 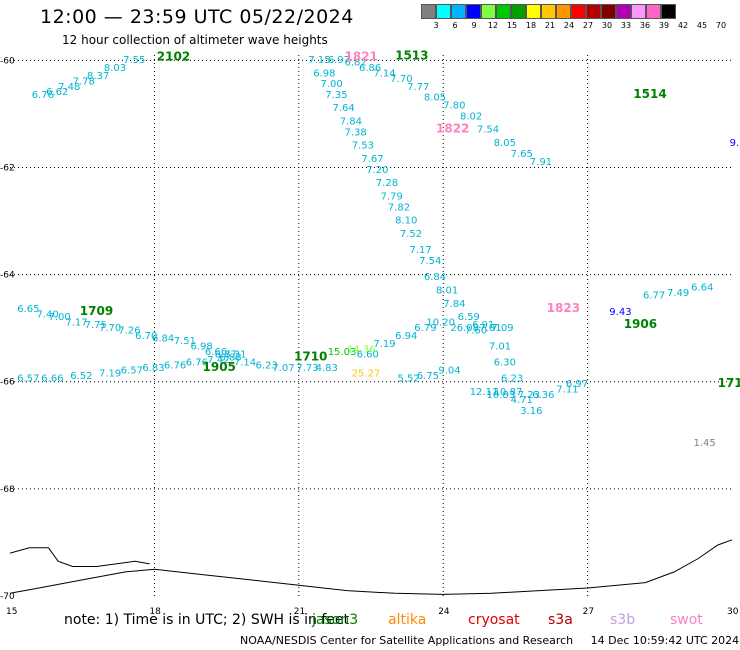 What do you see at coordinates (69, 87) in the screenshot?
I see `wave-height-point: 7.48` at bounding box center [69, 87].